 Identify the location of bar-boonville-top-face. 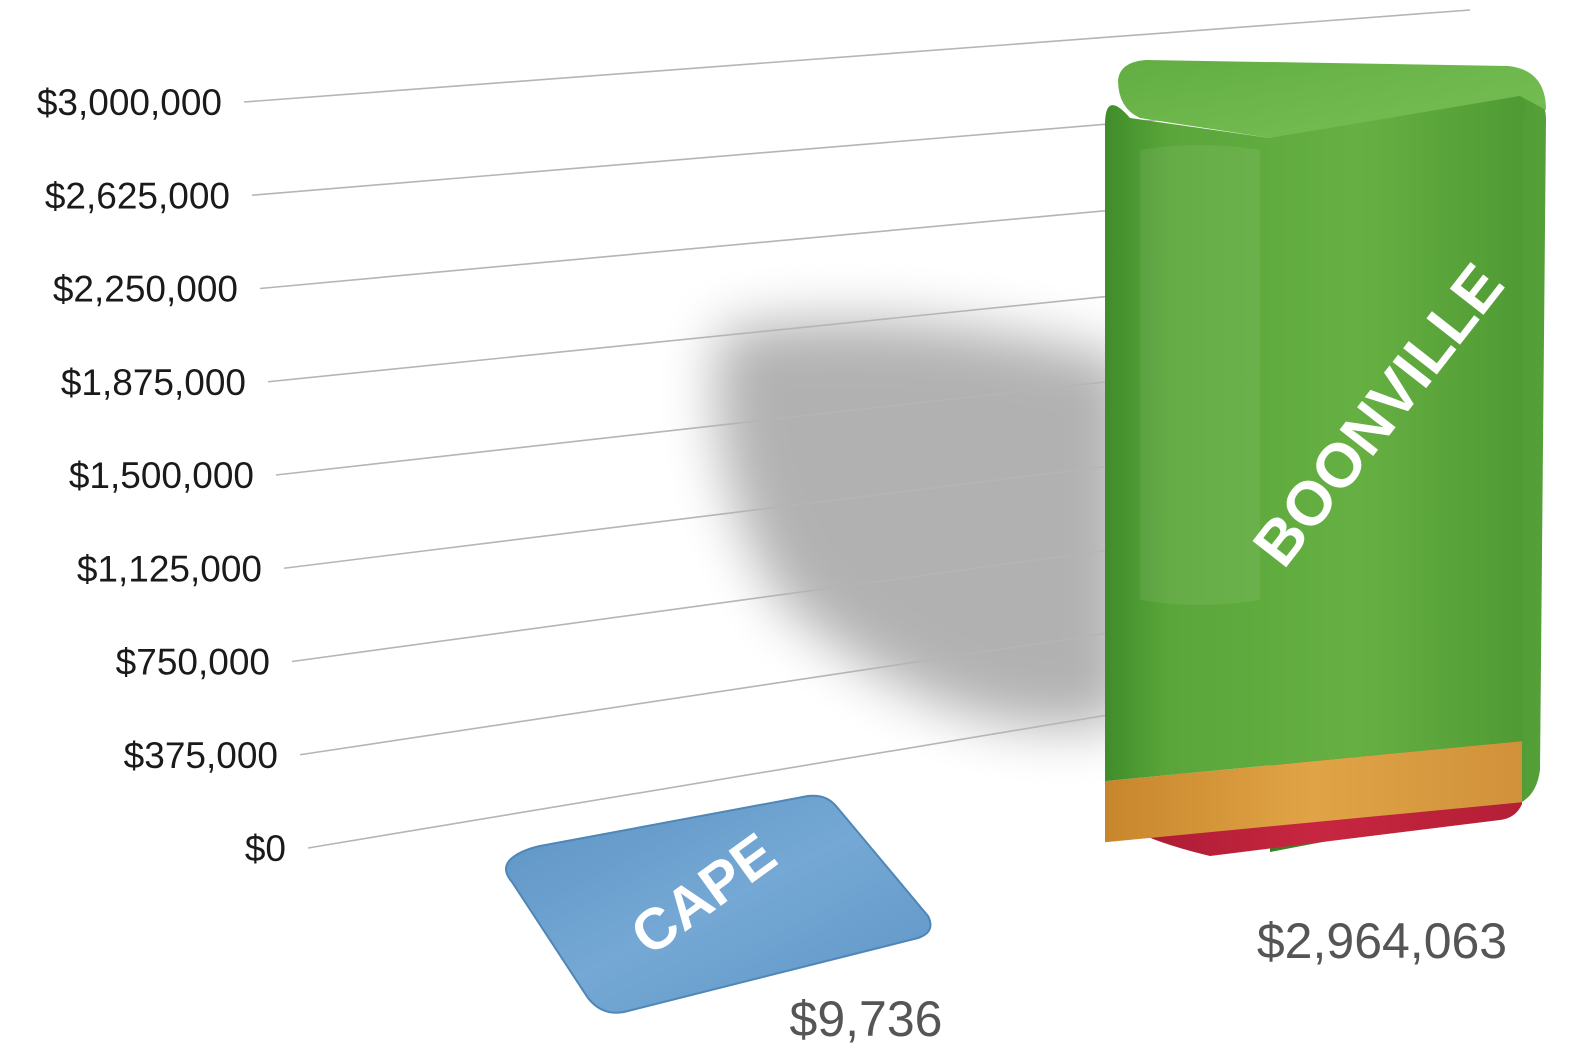
(1332, 99).